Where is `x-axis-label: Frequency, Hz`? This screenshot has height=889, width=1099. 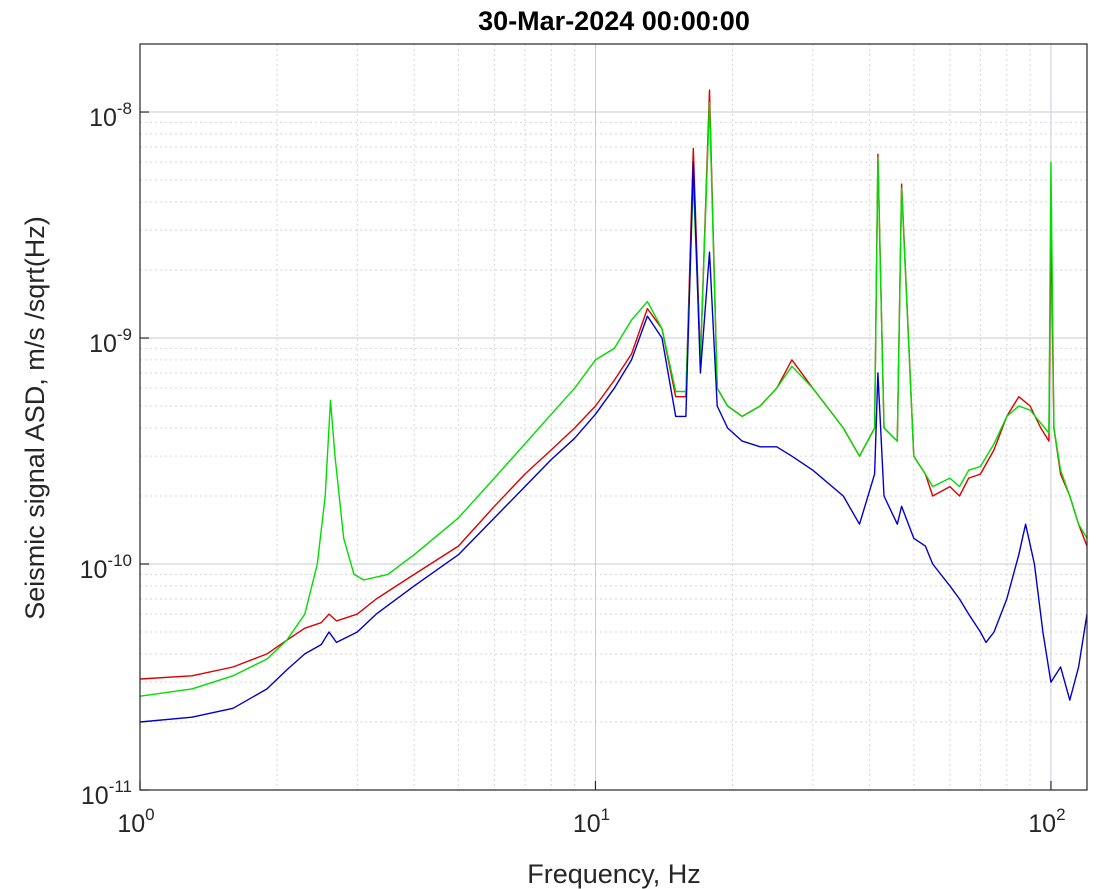
x-axis-label: Frequency, Hz is located at coordinates (614, 874).